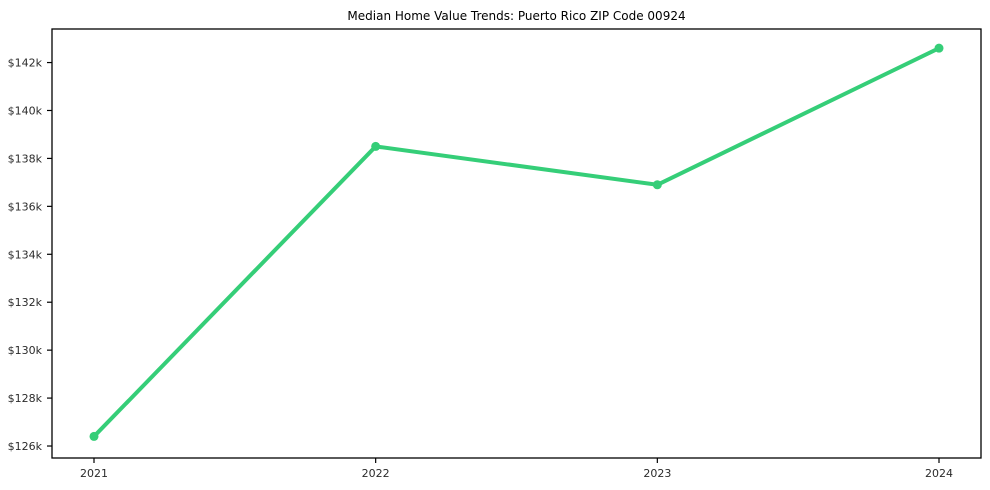  What do you see at coordinates (25, 206) in the screenshot?
I see `y-tick-label: $136k` at bounding box center [25, 206].